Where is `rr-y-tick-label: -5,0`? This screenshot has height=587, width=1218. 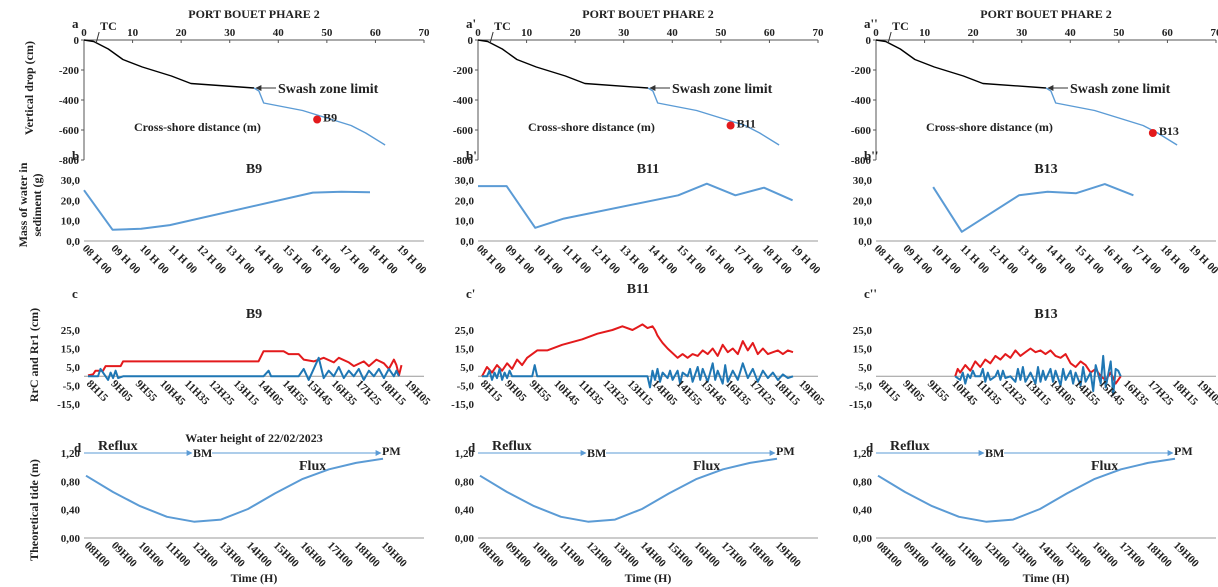 rr-y-tick-label: -5,0 is located at coordinates (72, 387).